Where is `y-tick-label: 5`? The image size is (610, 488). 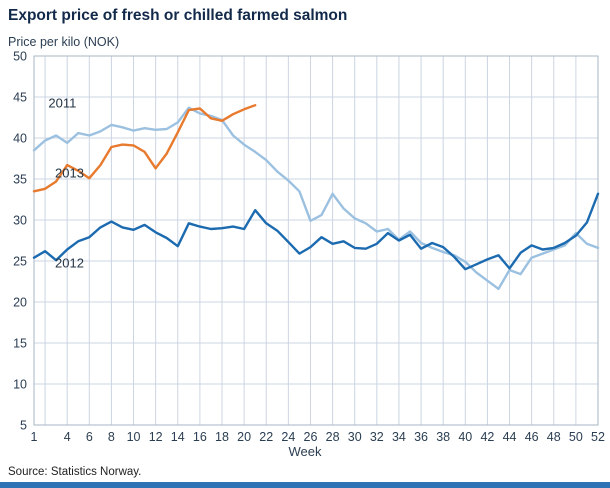 y-tick-label: 5 is located at coordinates (23, 426).